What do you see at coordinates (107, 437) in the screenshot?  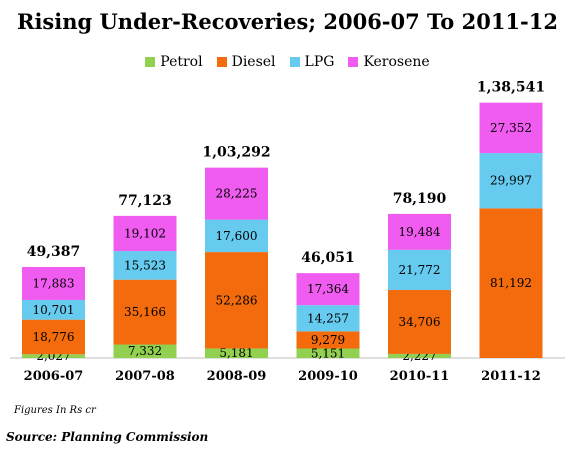 I see `source-note: Source: Planning Commission` at bounding box center [107, 437].